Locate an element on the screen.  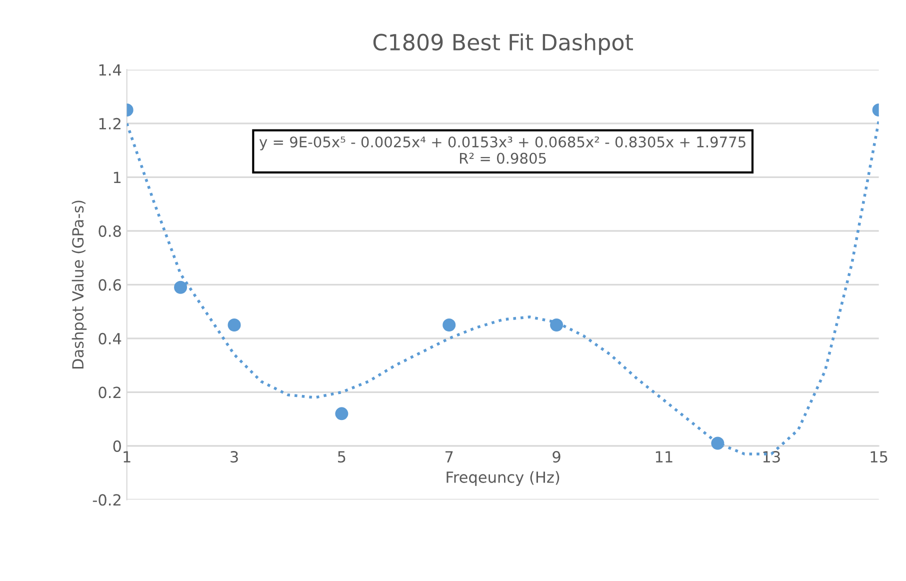
x-tick-label: 11 is located at coordinates (664, 456).